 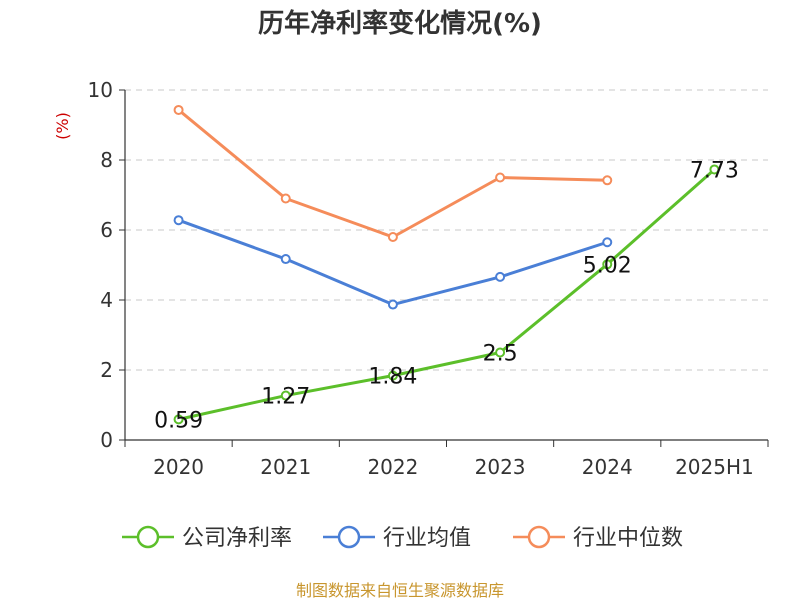 What do you see at coordinates (392, 237) in the screenshot?
I see `series-3-point-2022` at bounding box center [392, 237].